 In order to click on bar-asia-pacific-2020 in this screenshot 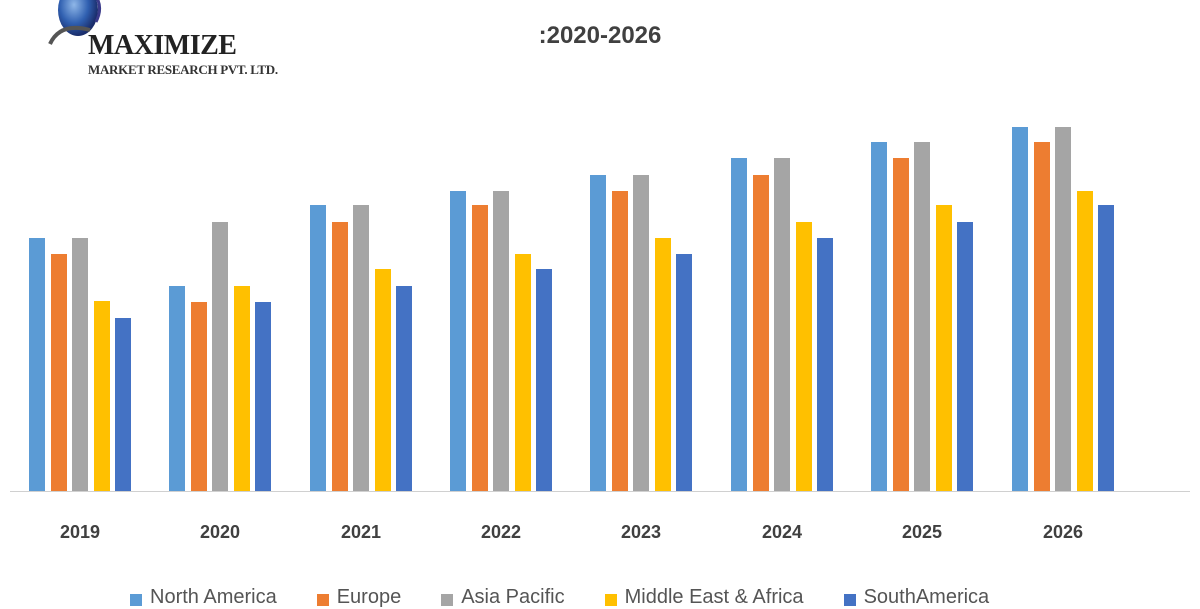, I will do `click(220, 356)`.